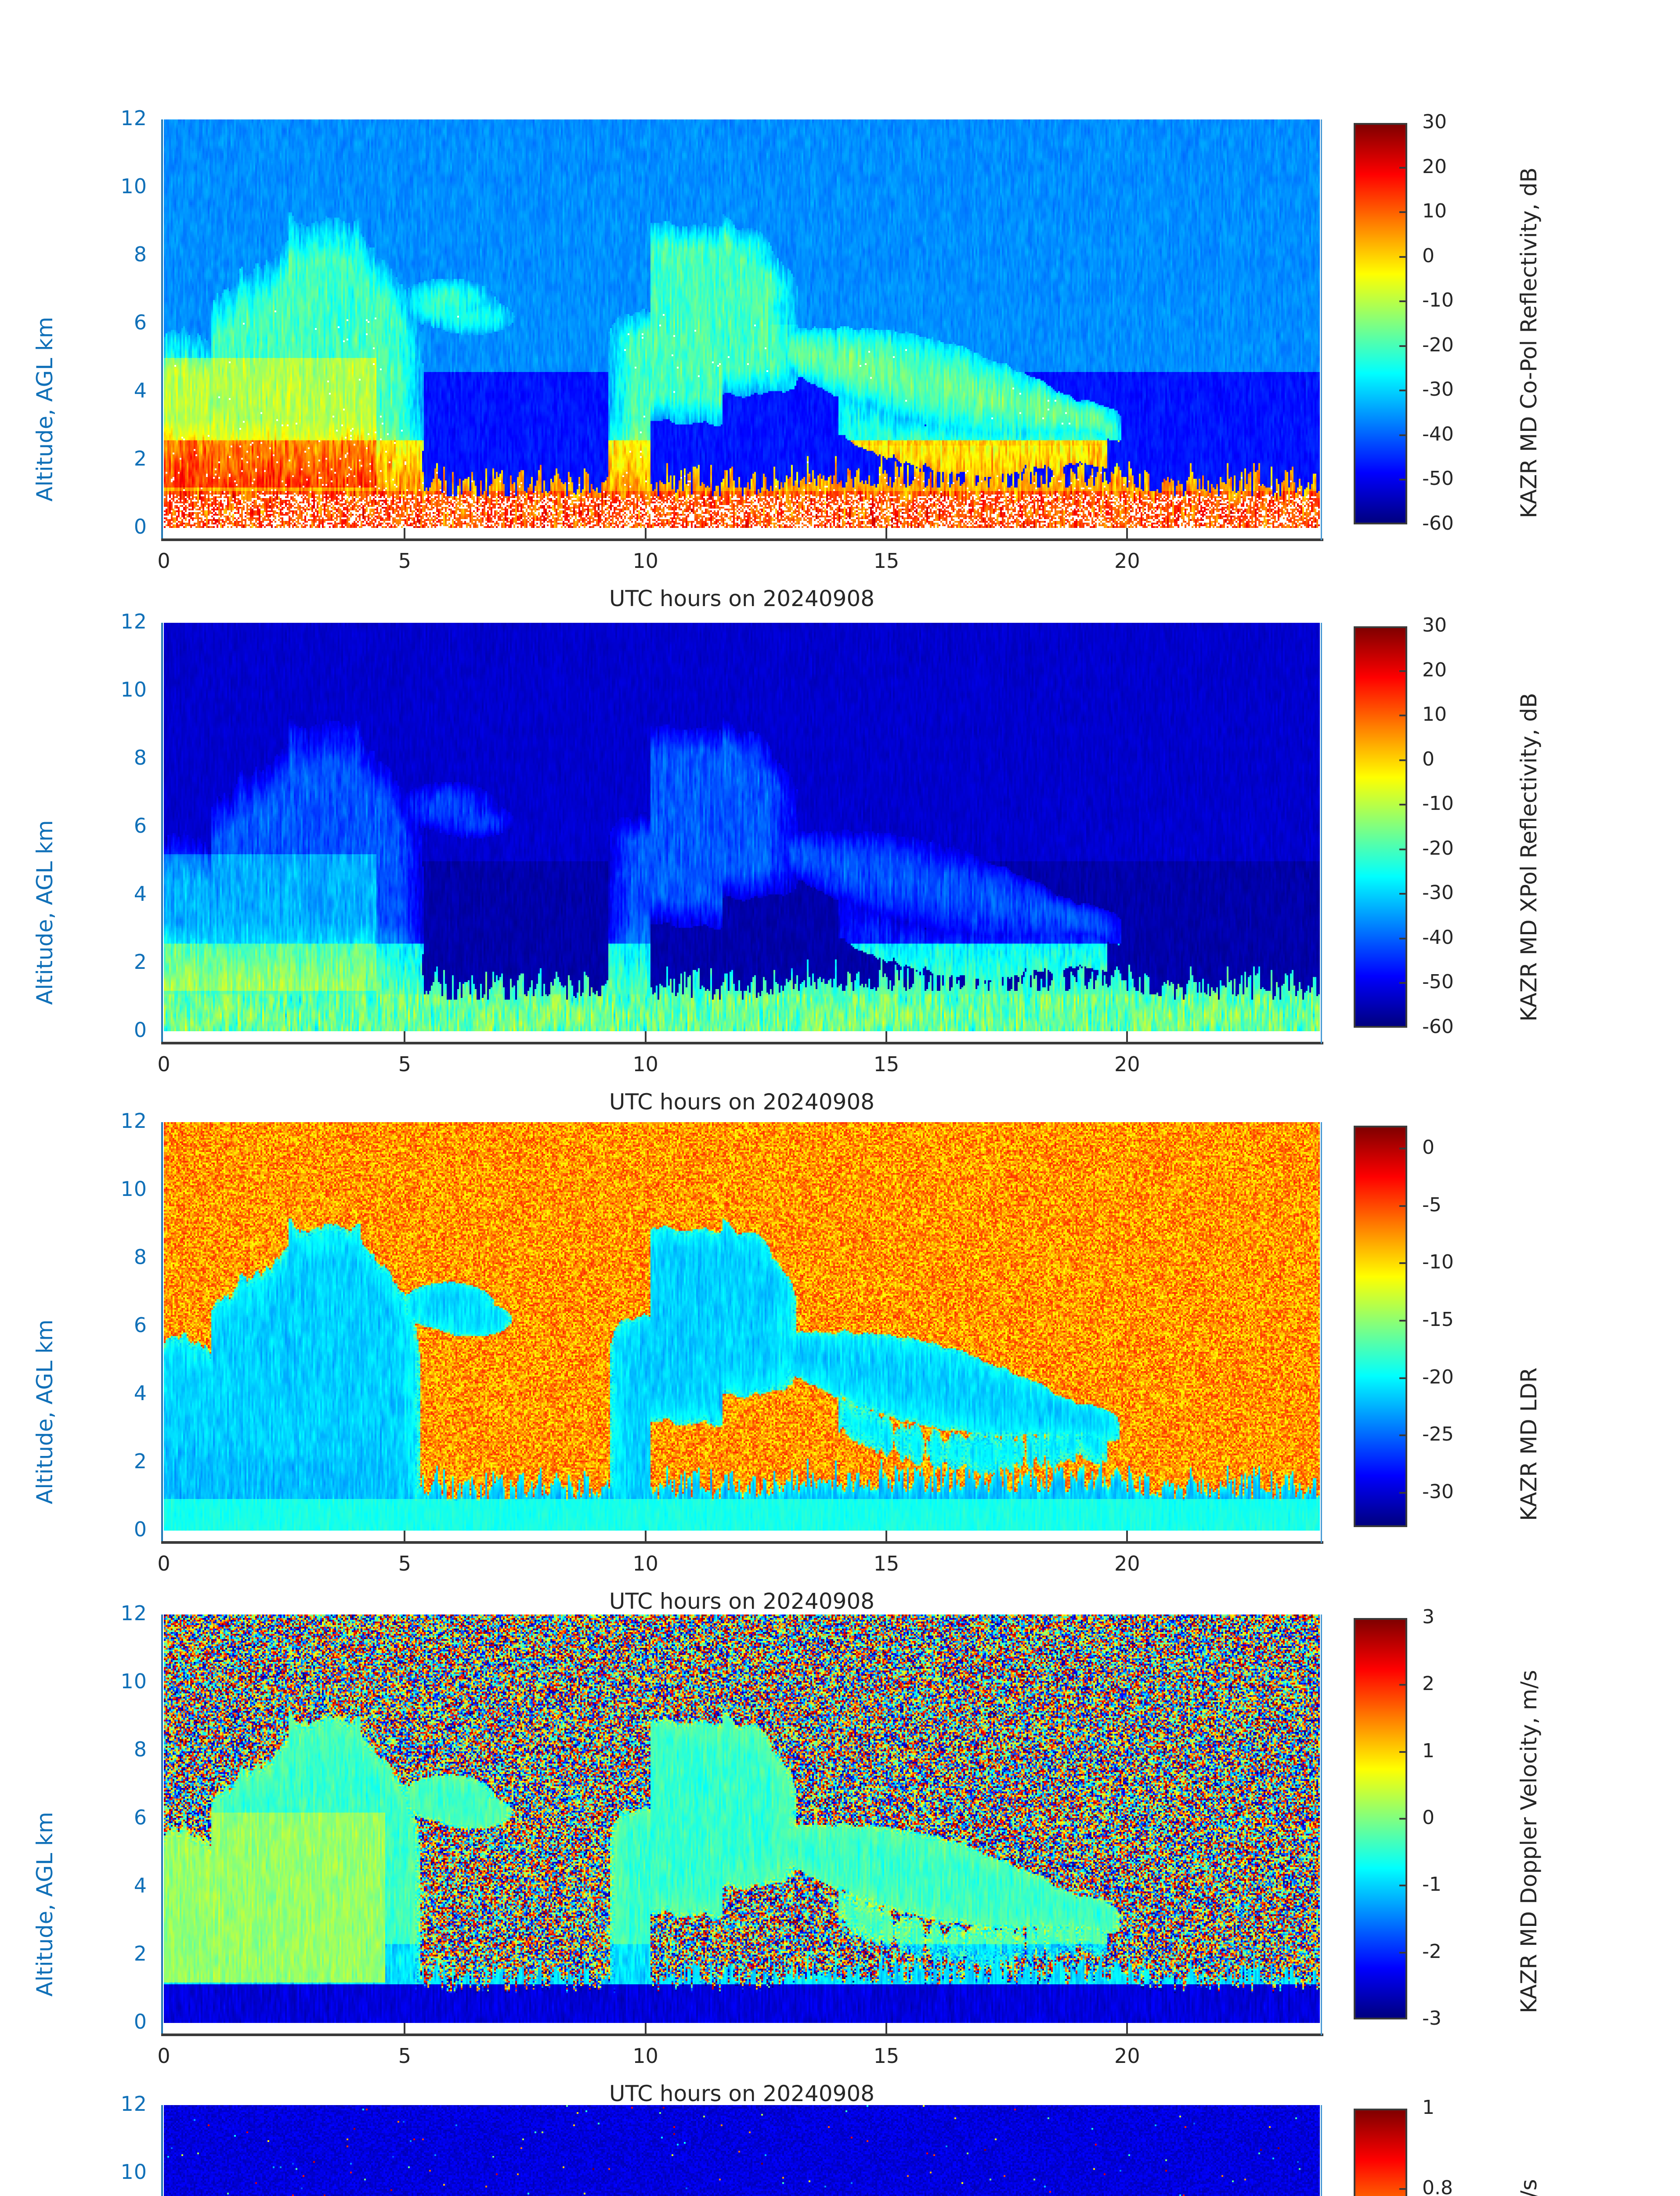  I want to click on colorbar-label: KAZR MD XPol Reflectivity, dB, so click(1529, 857).